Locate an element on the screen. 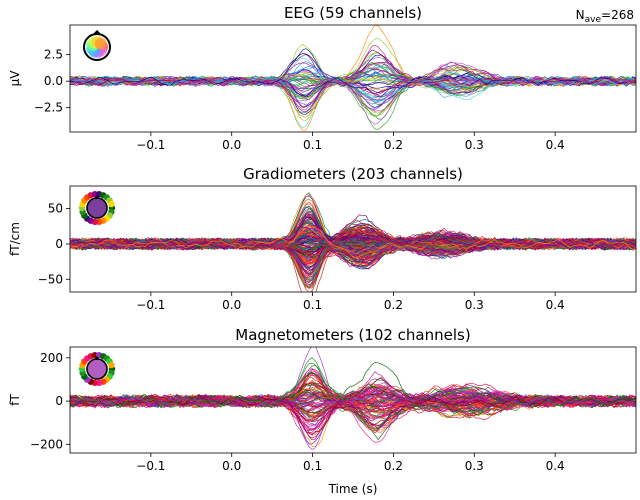 The height and width of the screenshot is (500, 640). y-tick-label: 0.0 is located at coordinates (53, 81).